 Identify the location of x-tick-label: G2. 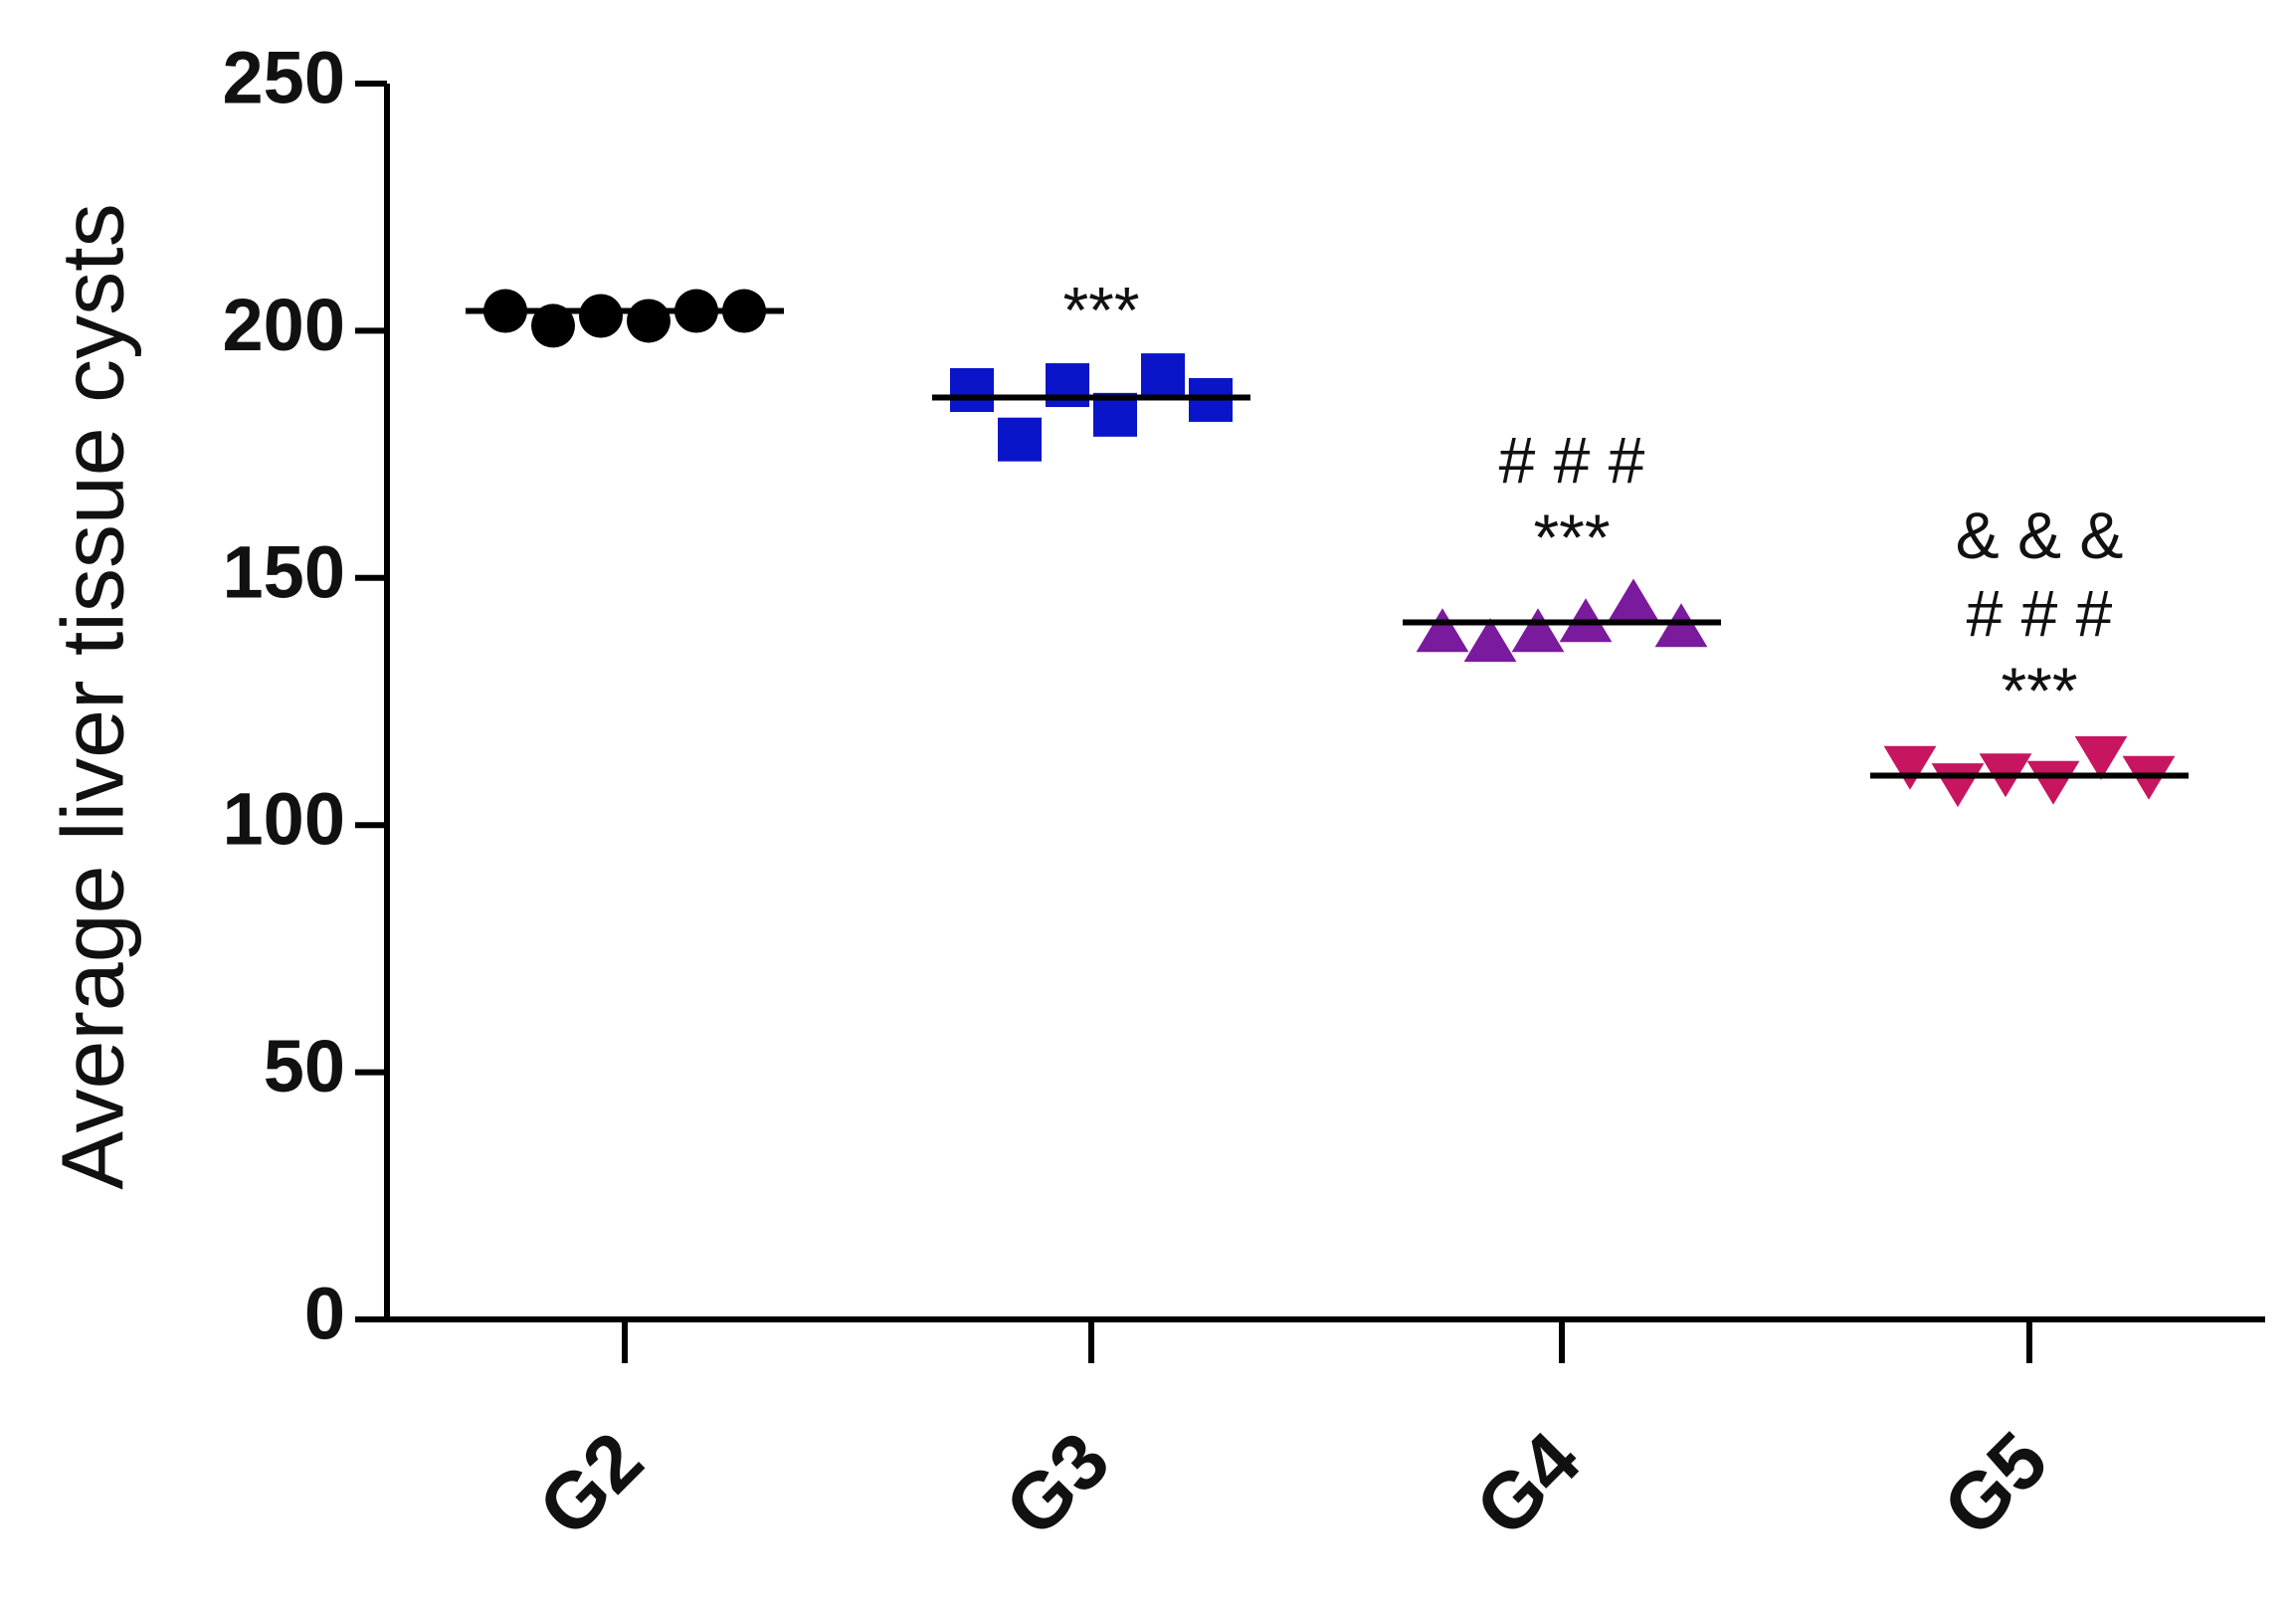
(590, 1483).